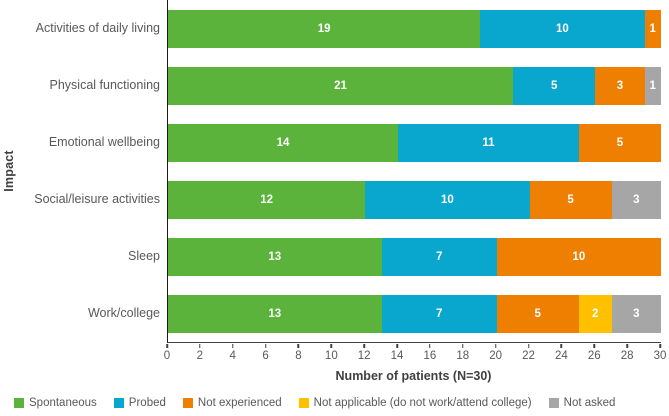  Describe the element at coordinates (200, 356) in the screenshot. I see `x-tick-label: 2` at that location.